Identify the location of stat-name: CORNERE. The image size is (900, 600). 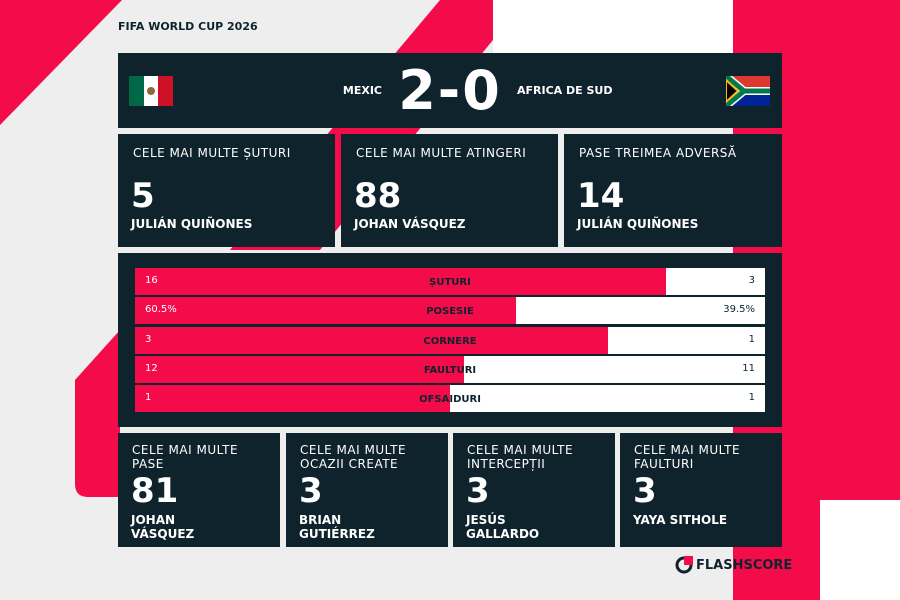
(450, 341).